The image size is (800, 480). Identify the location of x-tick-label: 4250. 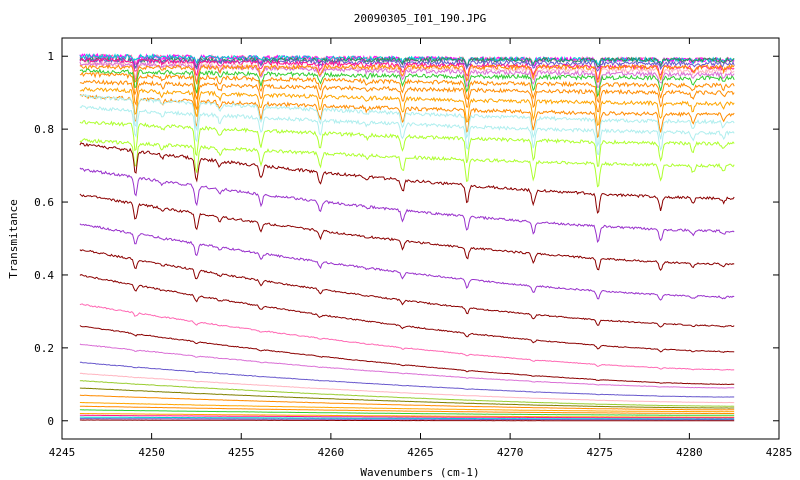
(151, 452).